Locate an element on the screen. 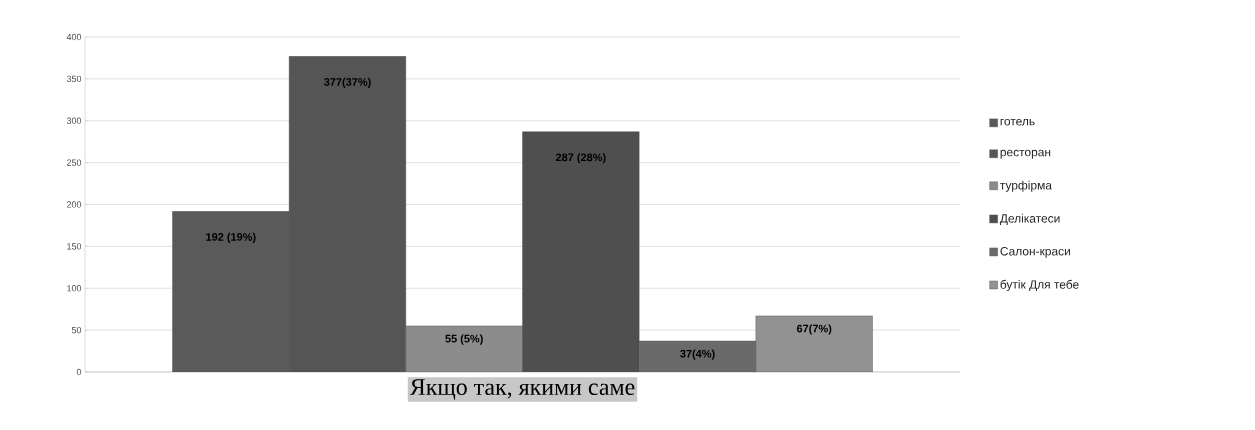 The image size is (1255, 430). data-label: 287 (28%) is located at coordinates (580, 158).